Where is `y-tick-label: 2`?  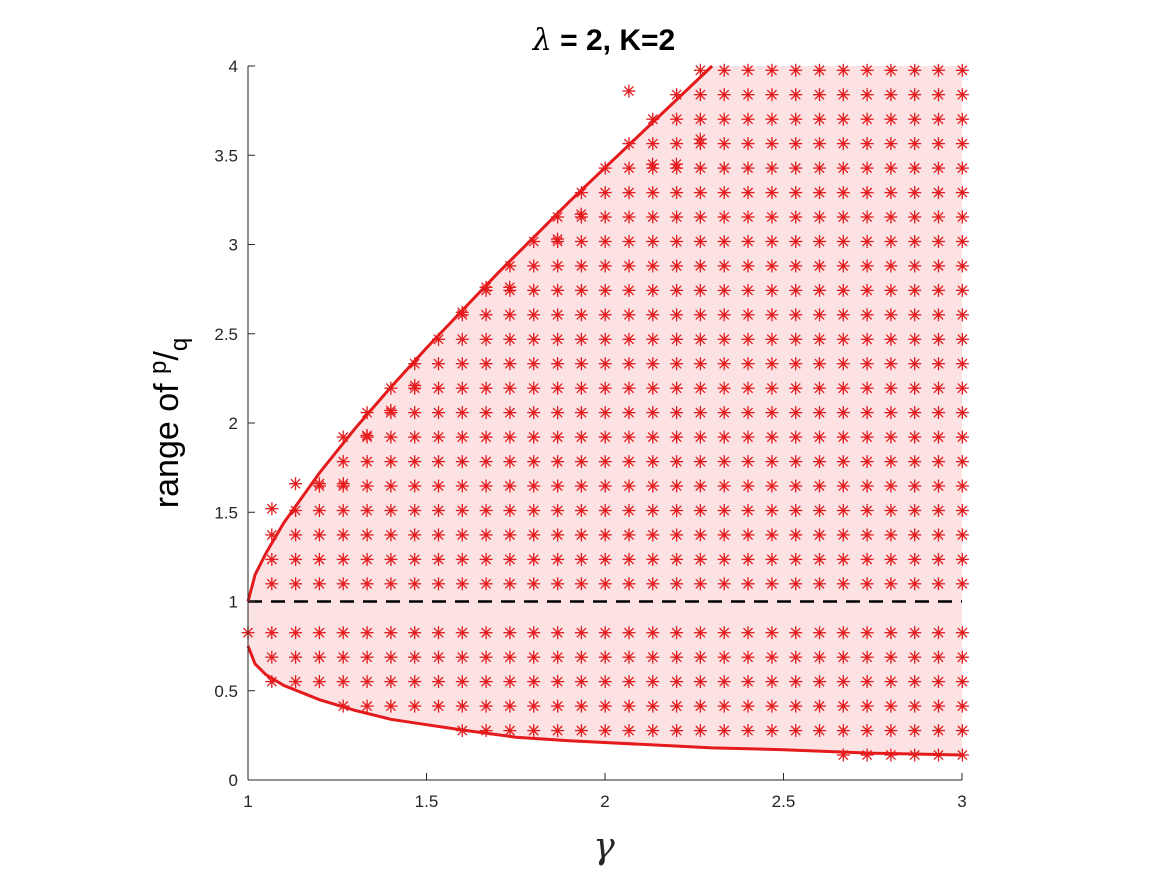
y-tick-label: 2 is located at coordinates (233, 423).